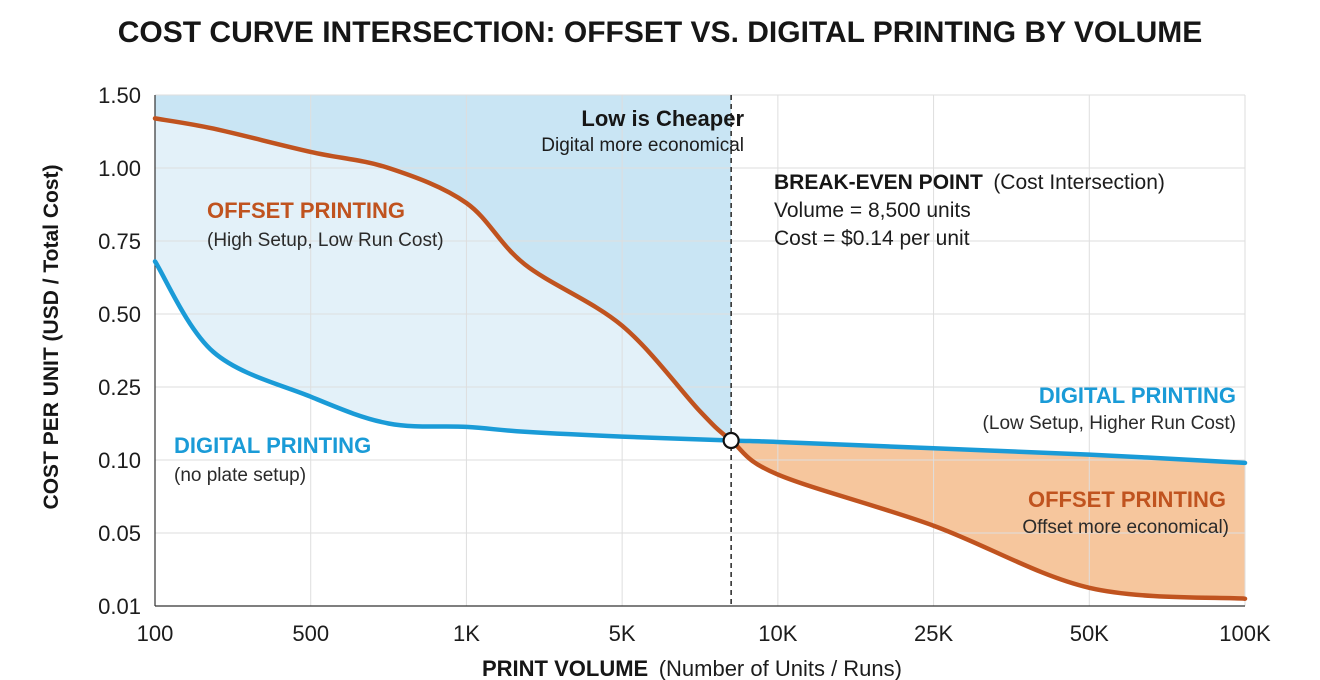 This screenshot has width=1320, height=680. What do you see at coordinates (933, 633) in the screenshot?
I see `x-tick-label: 25K` at bounding box center [933, 633].